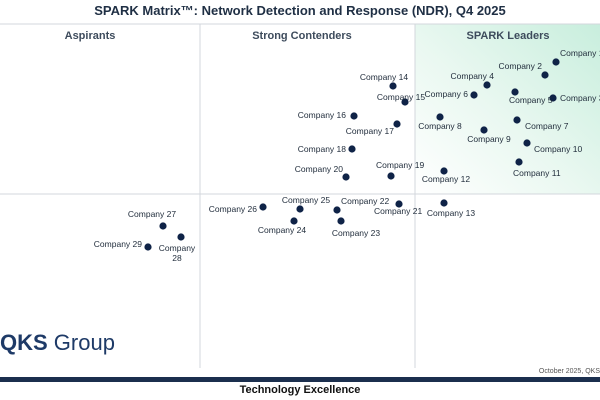 This screenshot has width=600, height=400. I want to click on company-4-point, so click(487, 85).